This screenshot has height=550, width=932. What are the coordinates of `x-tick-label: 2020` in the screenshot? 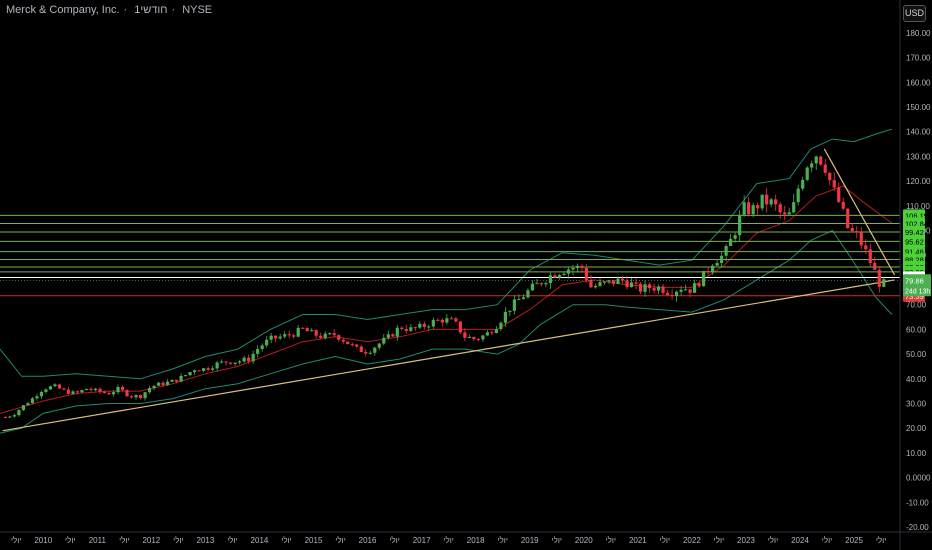 It's located at (584, 540).